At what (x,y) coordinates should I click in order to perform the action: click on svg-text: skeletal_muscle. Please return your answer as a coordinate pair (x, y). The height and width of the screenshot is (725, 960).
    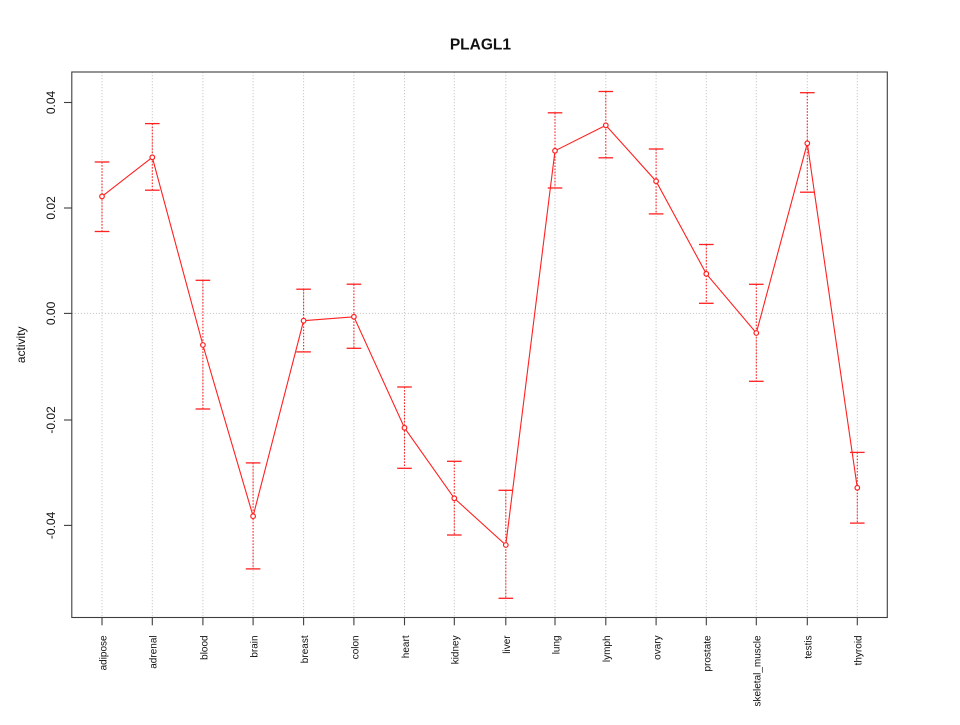
    Looking at the image, I should click on (758, 671).